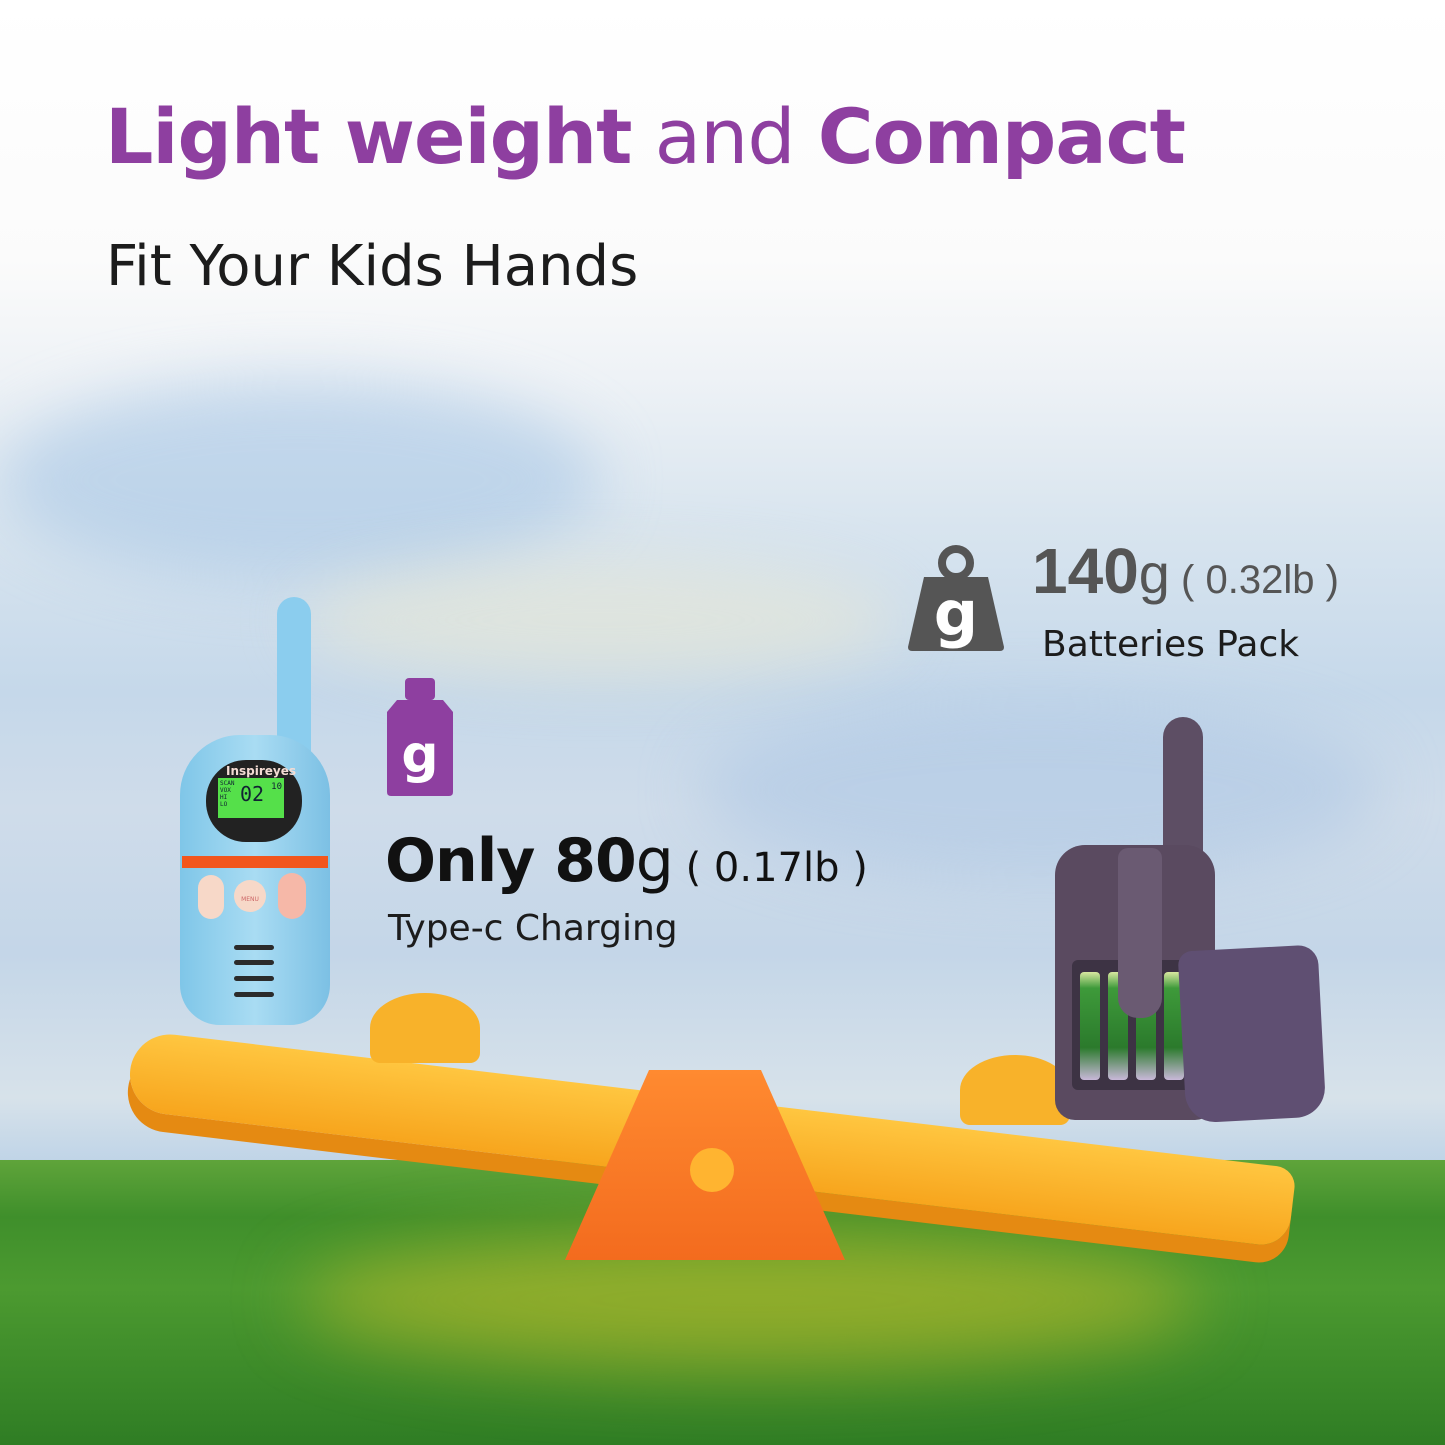 This screenshot has height=1445, width=1445. Describe the element at coordinates (372, 266) in the screenshot. I see `subtitle: Fit Your Kids Hands` at that location.